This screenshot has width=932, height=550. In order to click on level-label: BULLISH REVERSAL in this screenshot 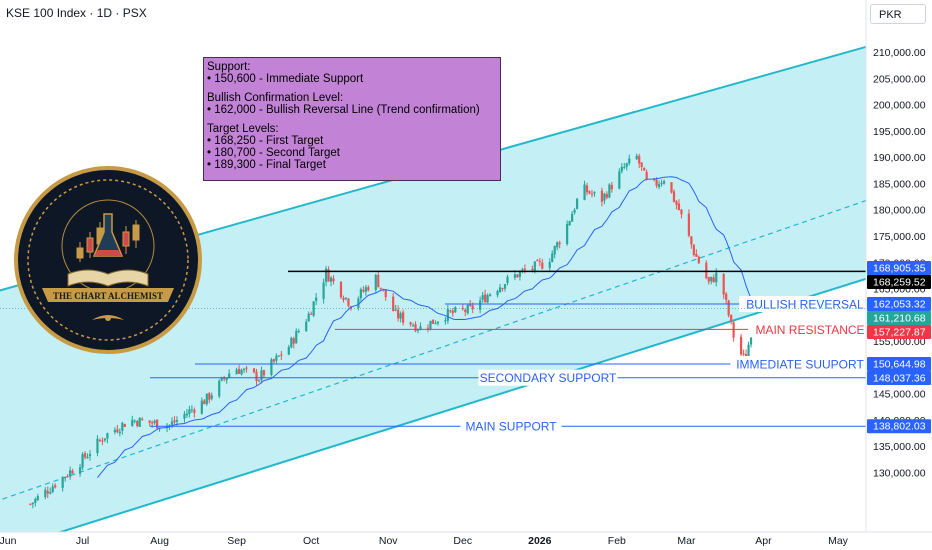, I will do `click(805, 305)`.